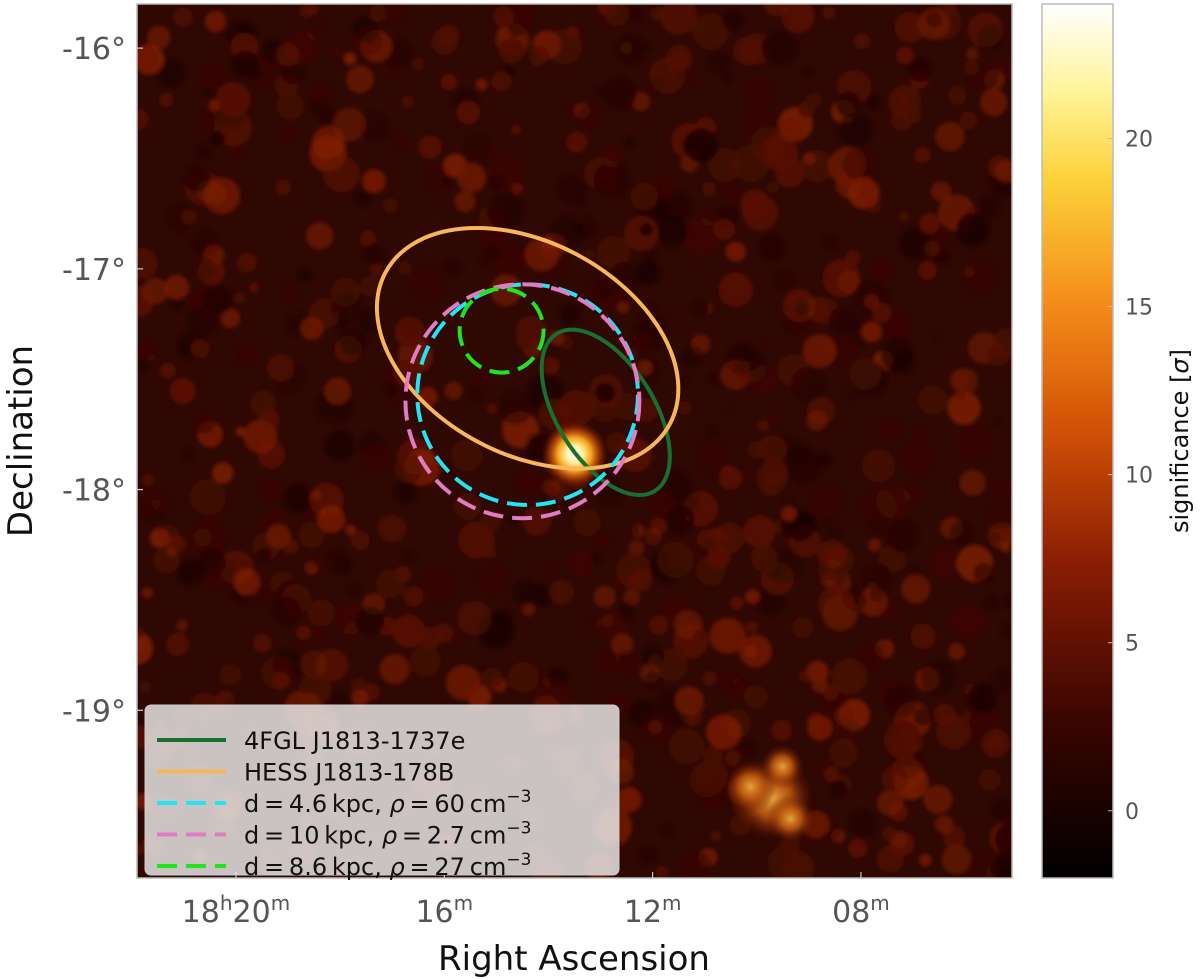 The image size is (1200, 979). What do you see at coordinates (574, 959) in the screenshot?
I see `x-axis-label: Right Ascension` at bounding box center [574, 959].